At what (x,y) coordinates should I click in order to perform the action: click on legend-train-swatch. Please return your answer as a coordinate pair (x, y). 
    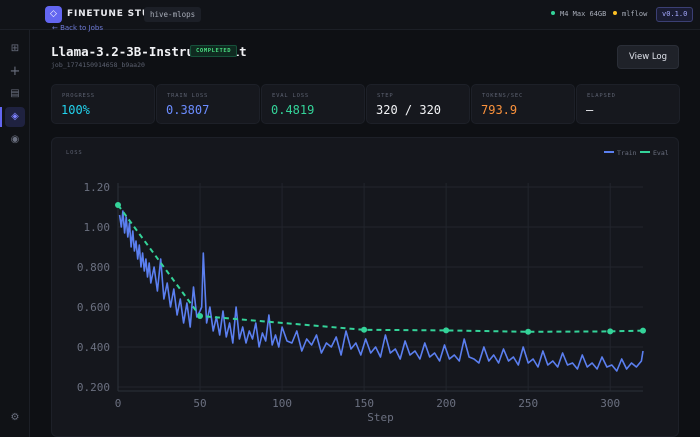
    Looking at the image, I should click on (609, 152).